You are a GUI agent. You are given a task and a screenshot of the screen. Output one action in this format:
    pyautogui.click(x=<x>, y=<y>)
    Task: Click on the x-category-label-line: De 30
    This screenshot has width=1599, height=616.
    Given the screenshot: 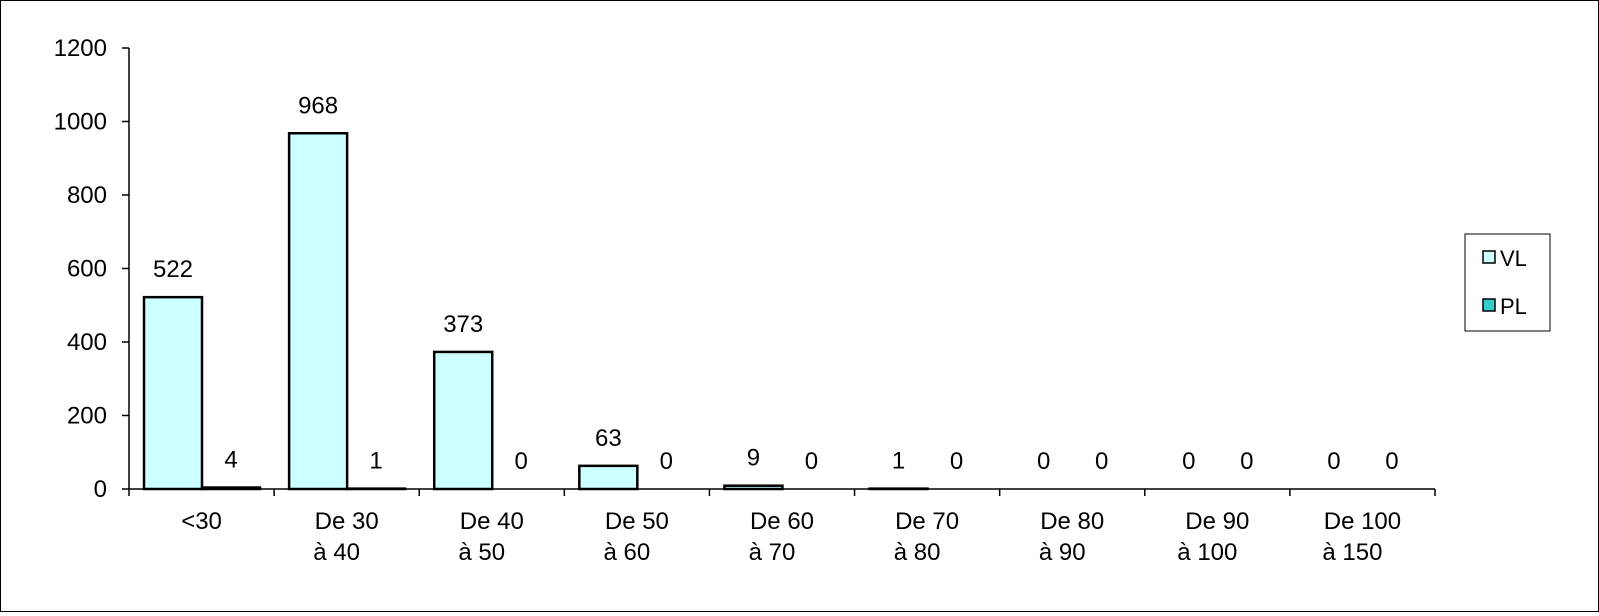 What is the action you would take?
    pyautogui.click(x=347, y=521)
    